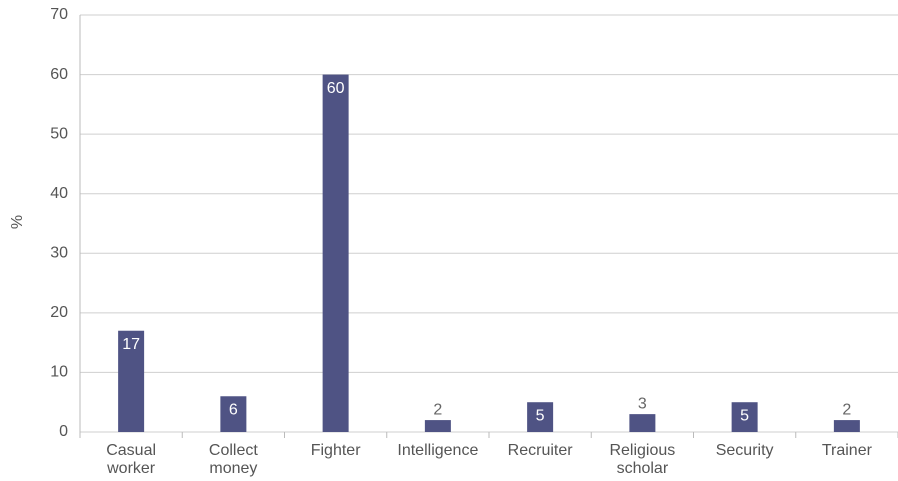  What do you see at coordinates (63, 431) in the screenshot?
I see `y-tick-label: 0` at bounding box center [63, 431].